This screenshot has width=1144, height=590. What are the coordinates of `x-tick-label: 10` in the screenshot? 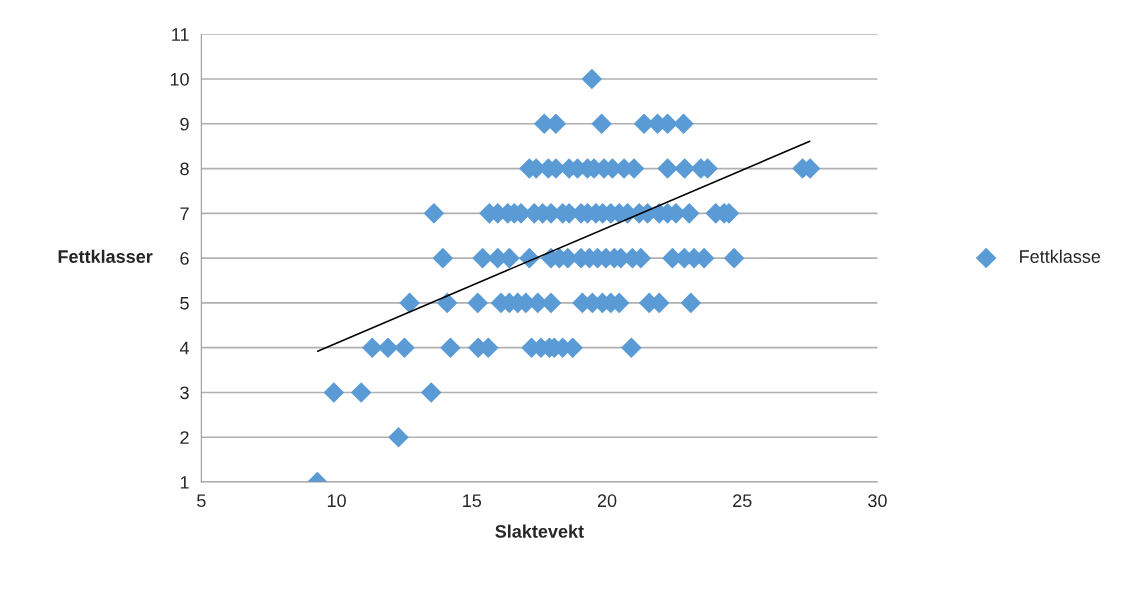 It's located at (336, 501).